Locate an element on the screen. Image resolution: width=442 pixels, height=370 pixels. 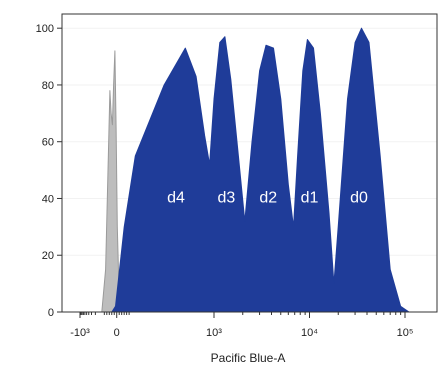
y-tick-label: 40 is located at coordinates (48, 199).